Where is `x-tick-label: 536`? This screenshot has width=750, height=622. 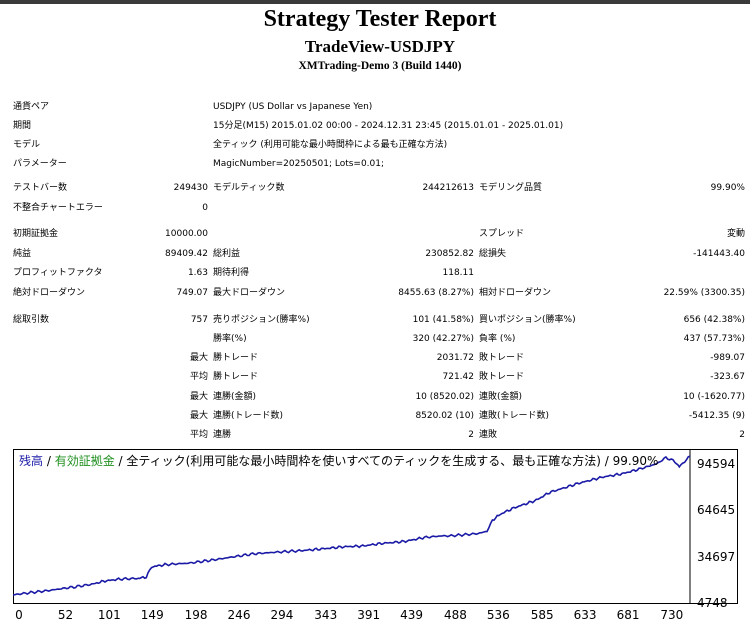
x-tick-label: 536 is located at coordinates (498, 615).